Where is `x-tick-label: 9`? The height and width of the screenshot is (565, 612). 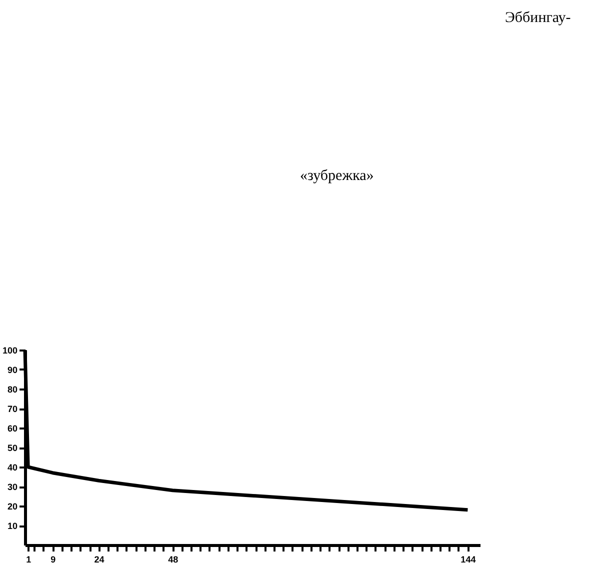
x-tick-label: 9 is located at coordinates (53, 559).